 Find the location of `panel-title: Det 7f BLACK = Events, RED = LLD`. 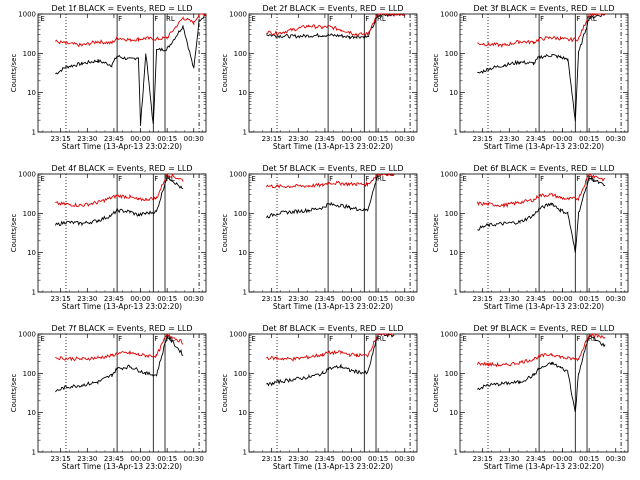

panel-title: Det 7f BLACK = Events, RED = LLD is located at coordinates (121, 328).